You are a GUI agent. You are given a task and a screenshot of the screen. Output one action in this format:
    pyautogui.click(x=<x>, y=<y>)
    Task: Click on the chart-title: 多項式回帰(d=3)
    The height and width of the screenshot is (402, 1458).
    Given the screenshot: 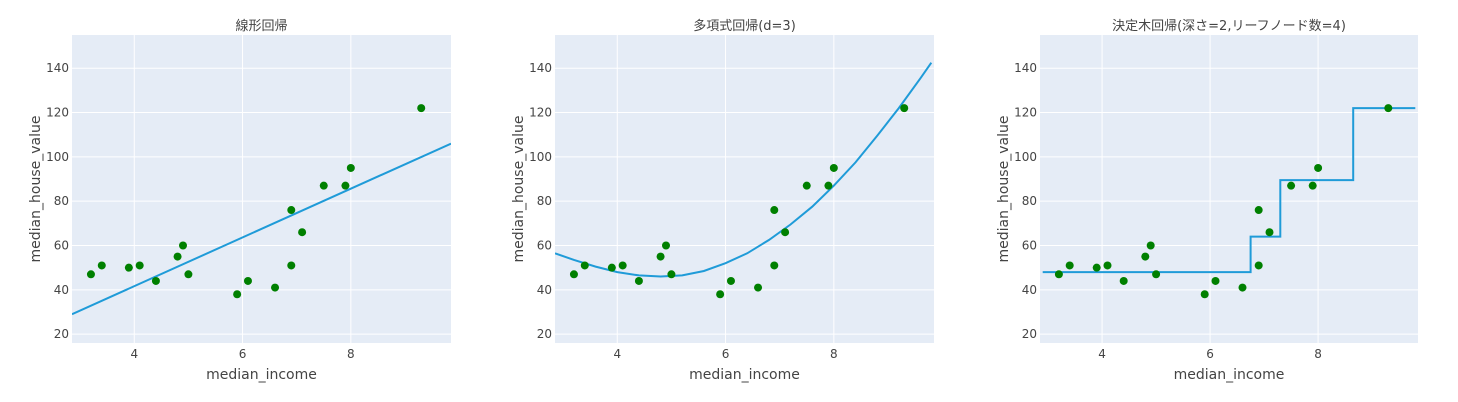 What is the action you would take?
    pyautogui.click(x=744, y=26)
    